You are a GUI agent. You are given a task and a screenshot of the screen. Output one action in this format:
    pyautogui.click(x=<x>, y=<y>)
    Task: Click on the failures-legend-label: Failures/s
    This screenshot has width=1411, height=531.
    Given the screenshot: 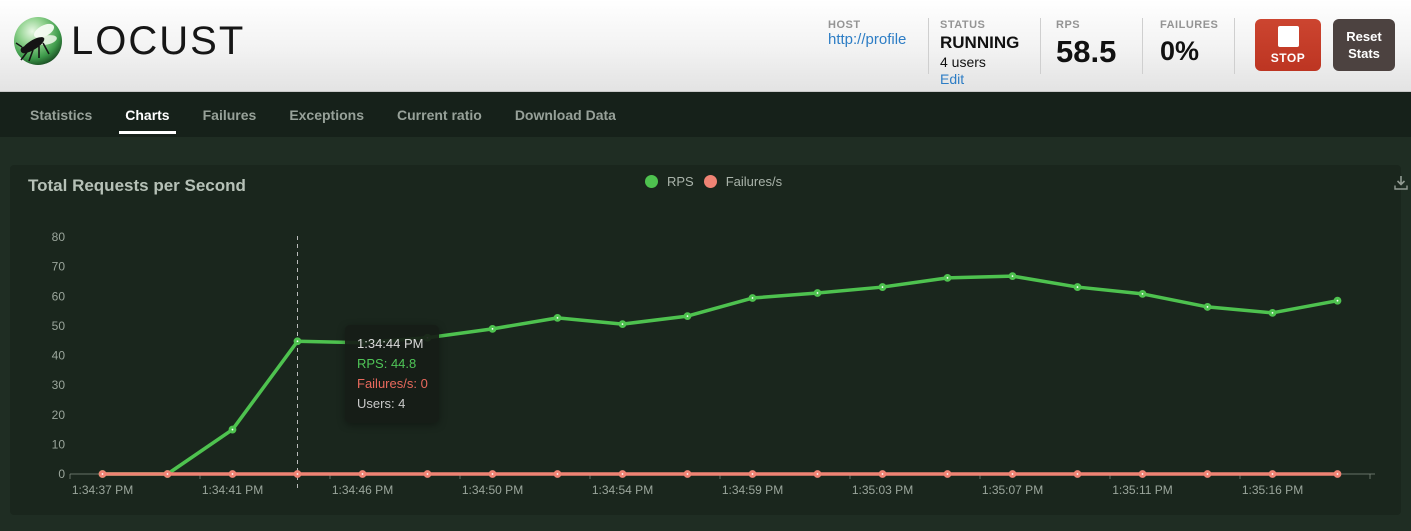 What is the action you would take?
    pyautogui.click(x=754, y=181)
    